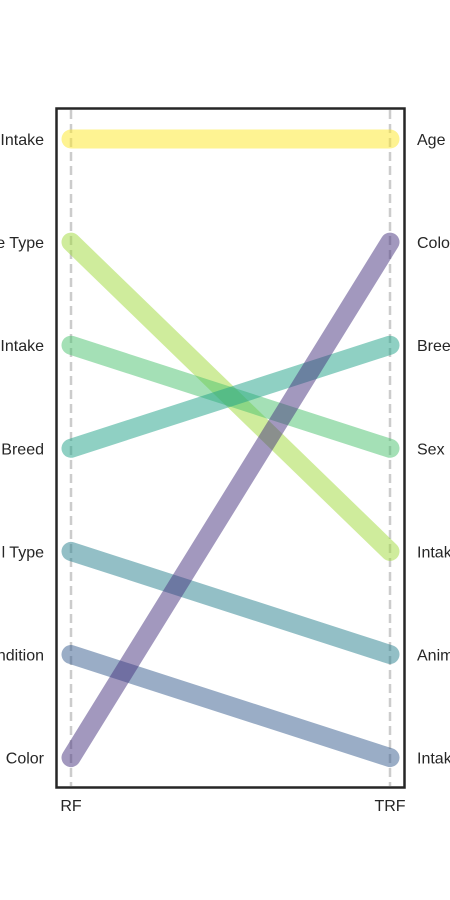  What do you see at coordinates (22, 656) in the screenshot?
I see `left-rank-label: ndition` at bounding box center [22, 656].